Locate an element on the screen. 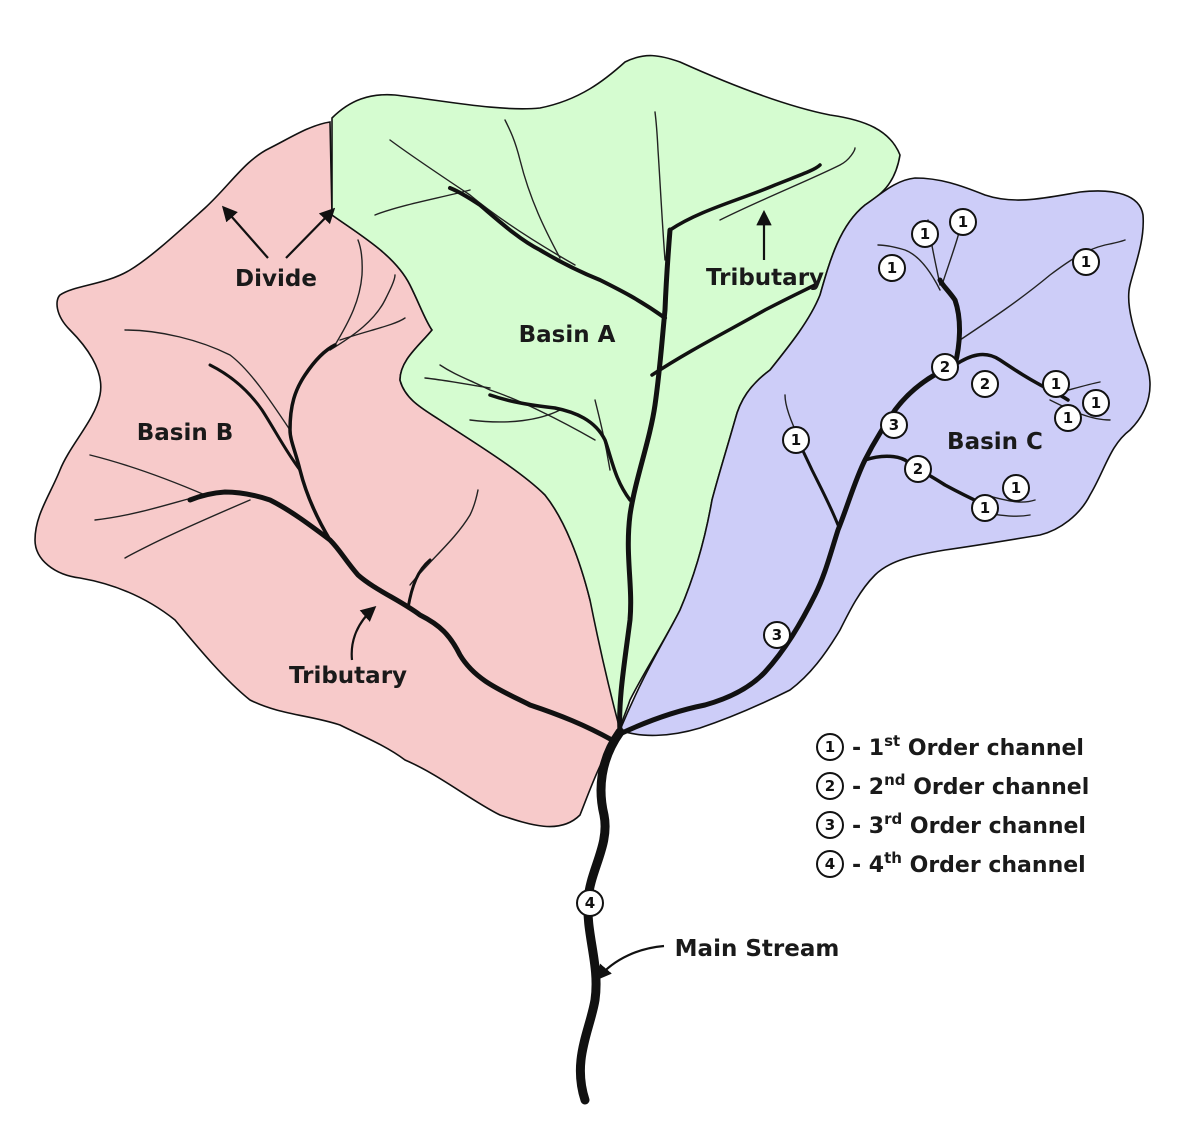 The height and width of the screenshot is (1126, 1182). legend-item: 2 - 2nd Order channel is located at coordinates (952, 785).